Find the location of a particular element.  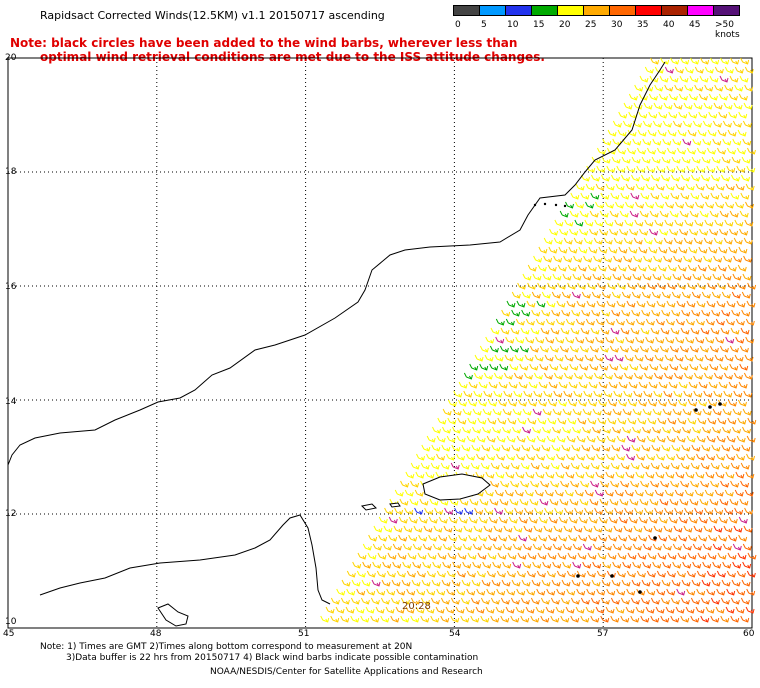

legend-tick-label: 15 is located at coordinates (539, 25).